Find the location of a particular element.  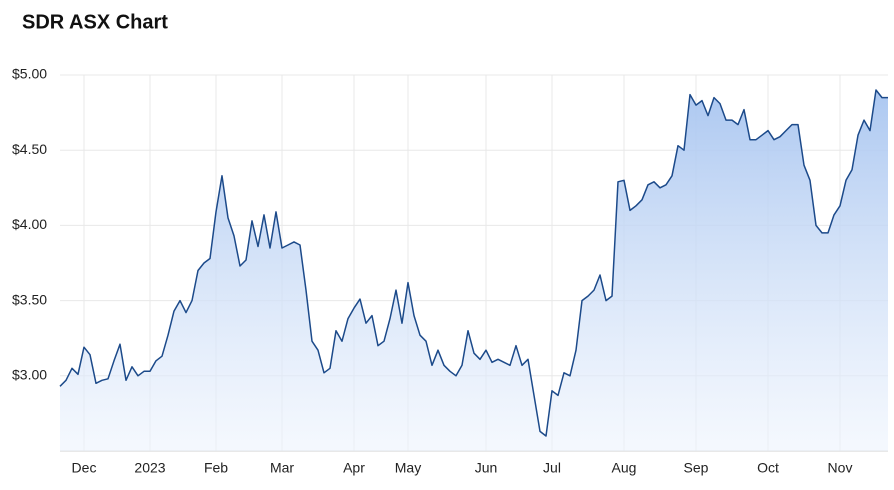

x-tick-label: 2023 is located at coordinates (149, 468).